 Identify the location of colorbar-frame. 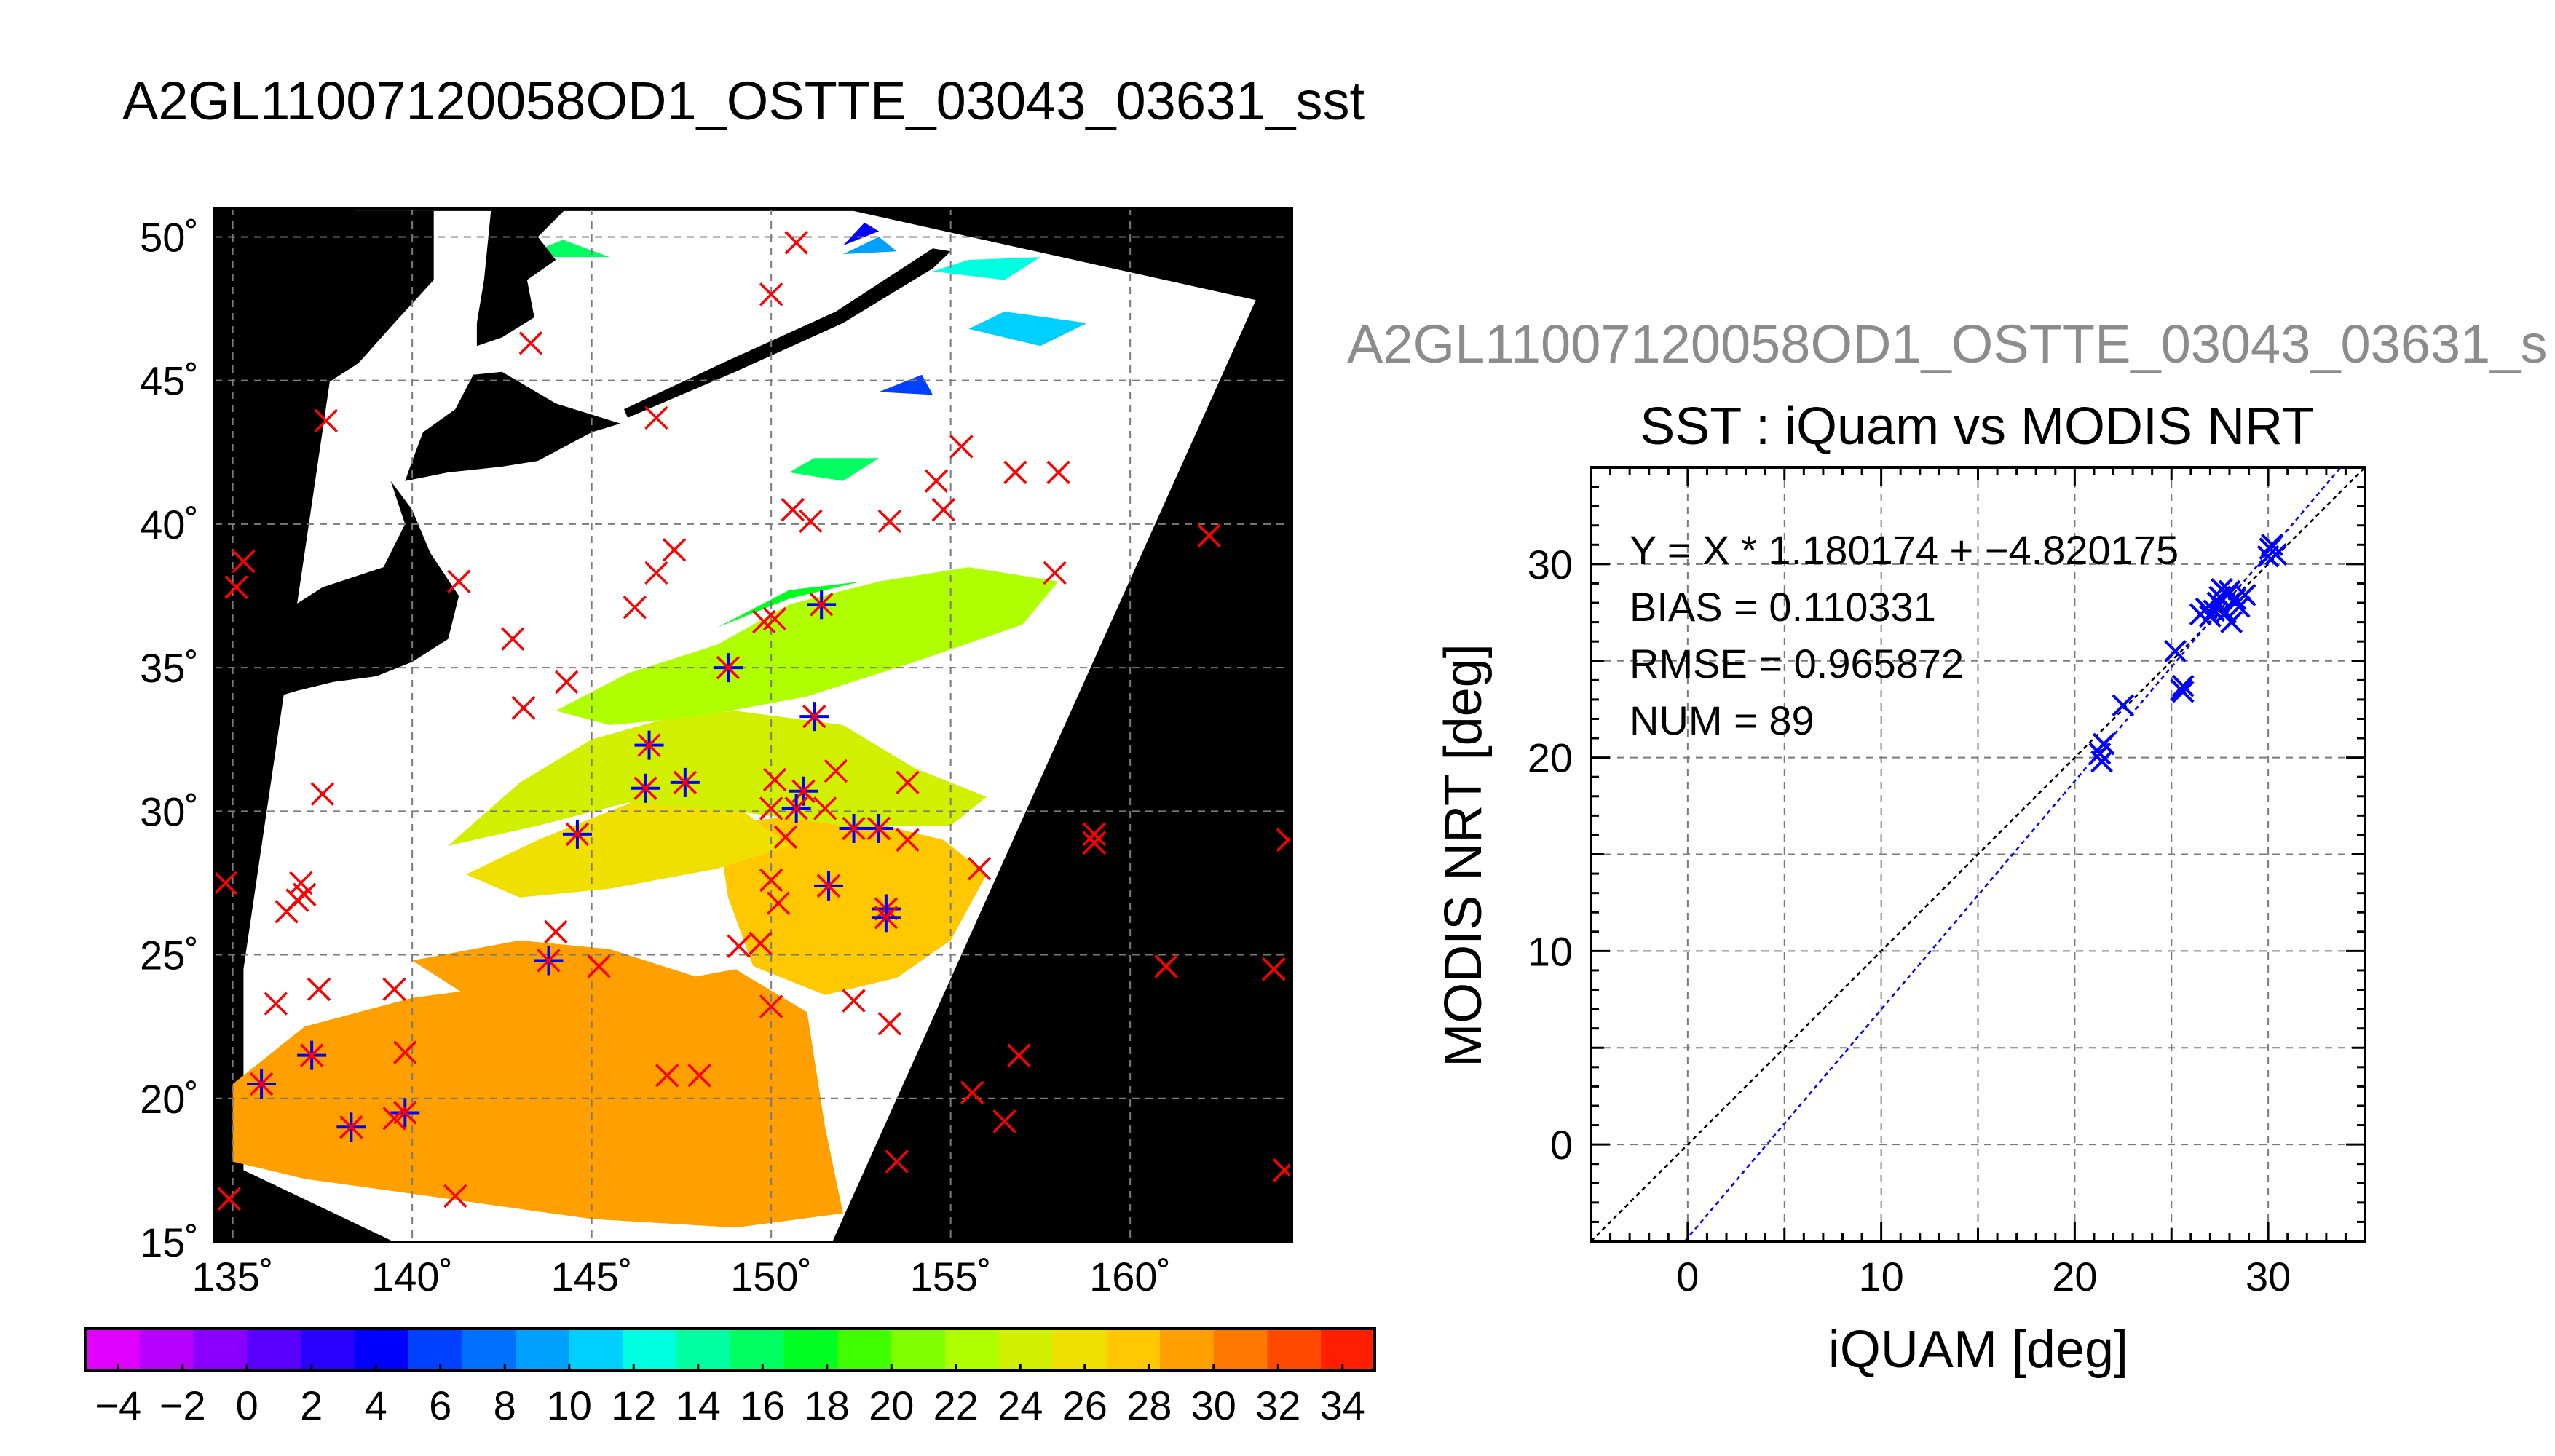
(730, 1349).